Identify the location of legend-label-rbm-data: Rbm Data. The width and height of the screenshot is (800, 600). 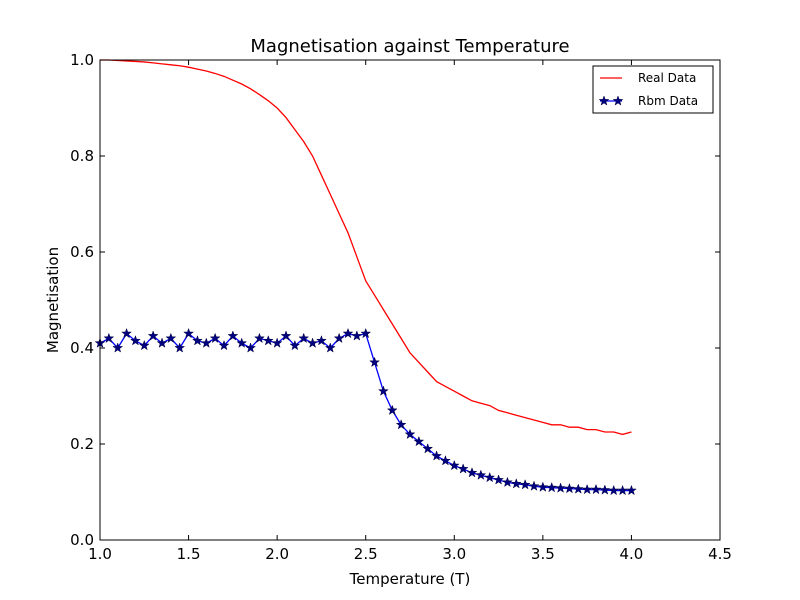
(668, 101).